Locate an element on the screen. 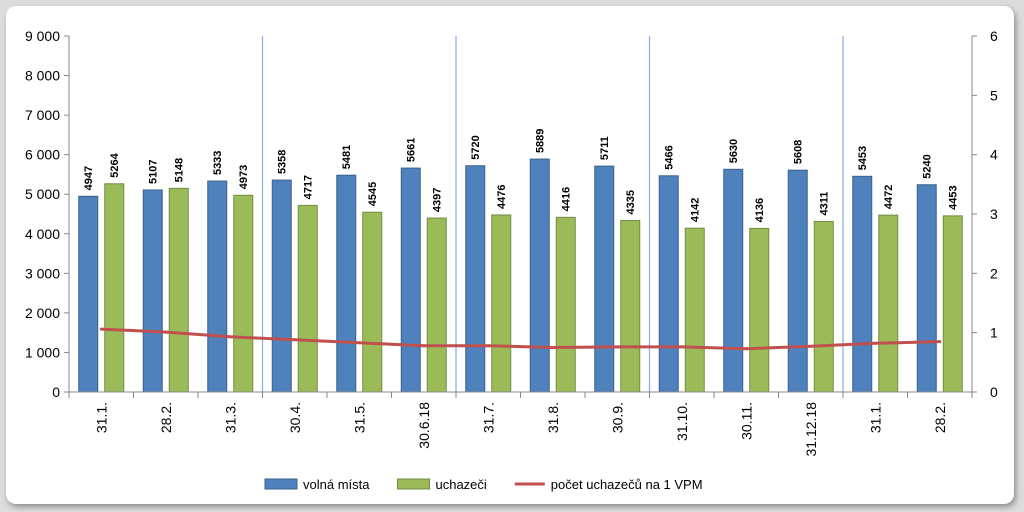  applicant-value-label: 4476 is located at coordinates (502, 196).